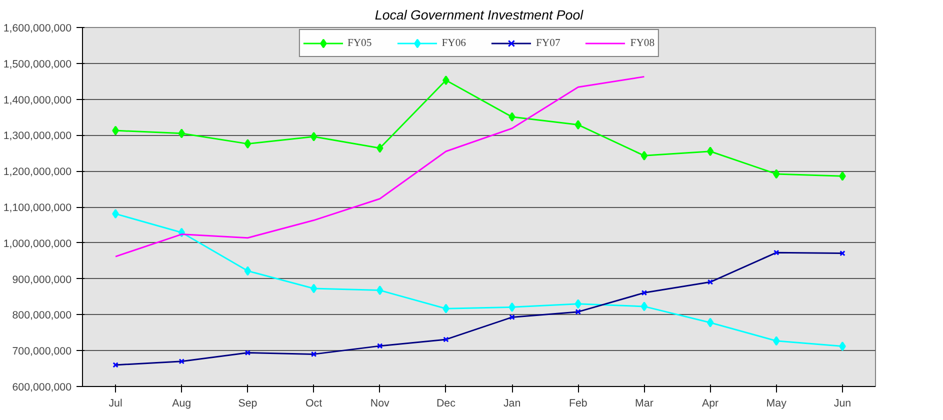 This screenshot has height=420, width=943. What do you see at coordinates (843, 404) in the screenshot?
I see `x-tick-label: Jun` at bounding box center [843, 404].